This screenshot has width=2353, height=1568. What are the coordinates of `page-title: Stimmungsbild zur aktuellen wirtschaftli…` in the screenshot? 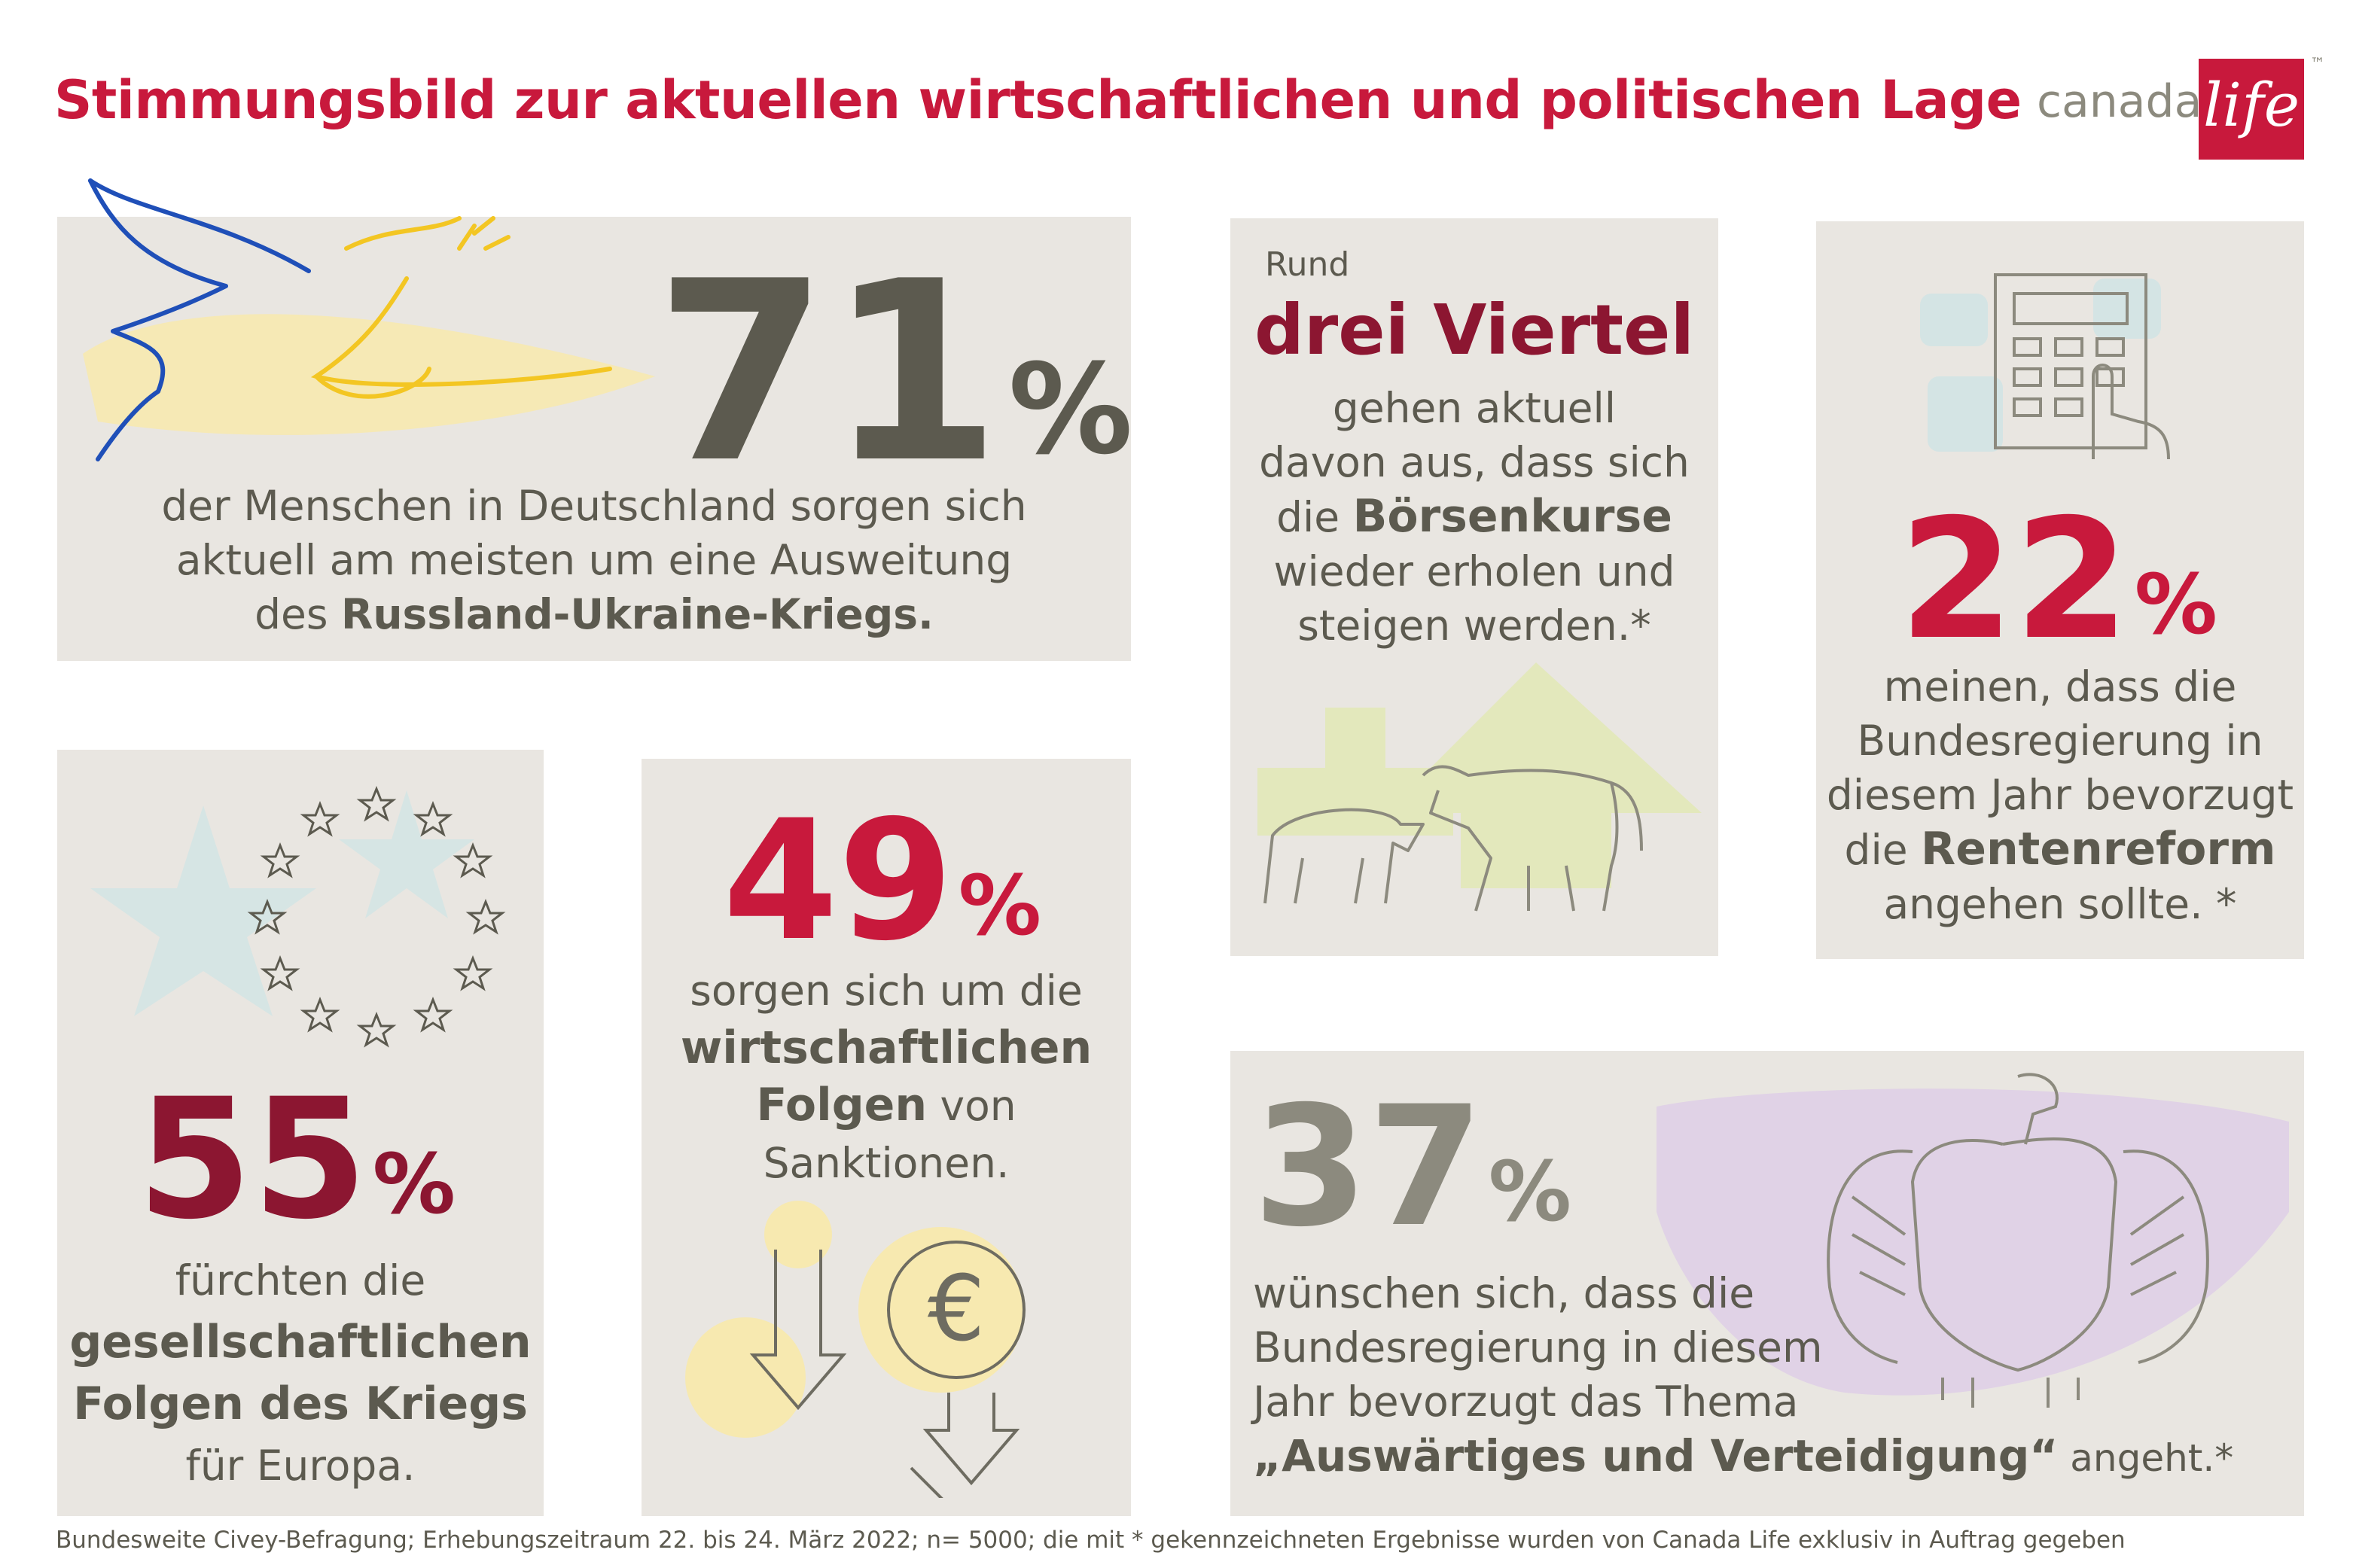 It's located at (1038, 100).